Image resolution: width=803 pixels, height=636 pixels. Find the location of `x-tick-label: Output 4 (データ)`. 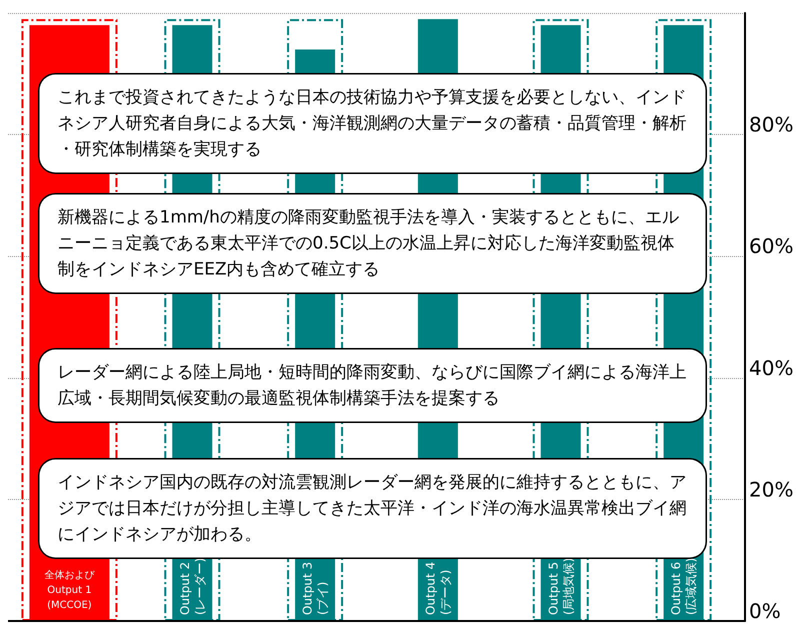

x-tick-label: Output 4 (データ) is located at coordinates (437, 588).